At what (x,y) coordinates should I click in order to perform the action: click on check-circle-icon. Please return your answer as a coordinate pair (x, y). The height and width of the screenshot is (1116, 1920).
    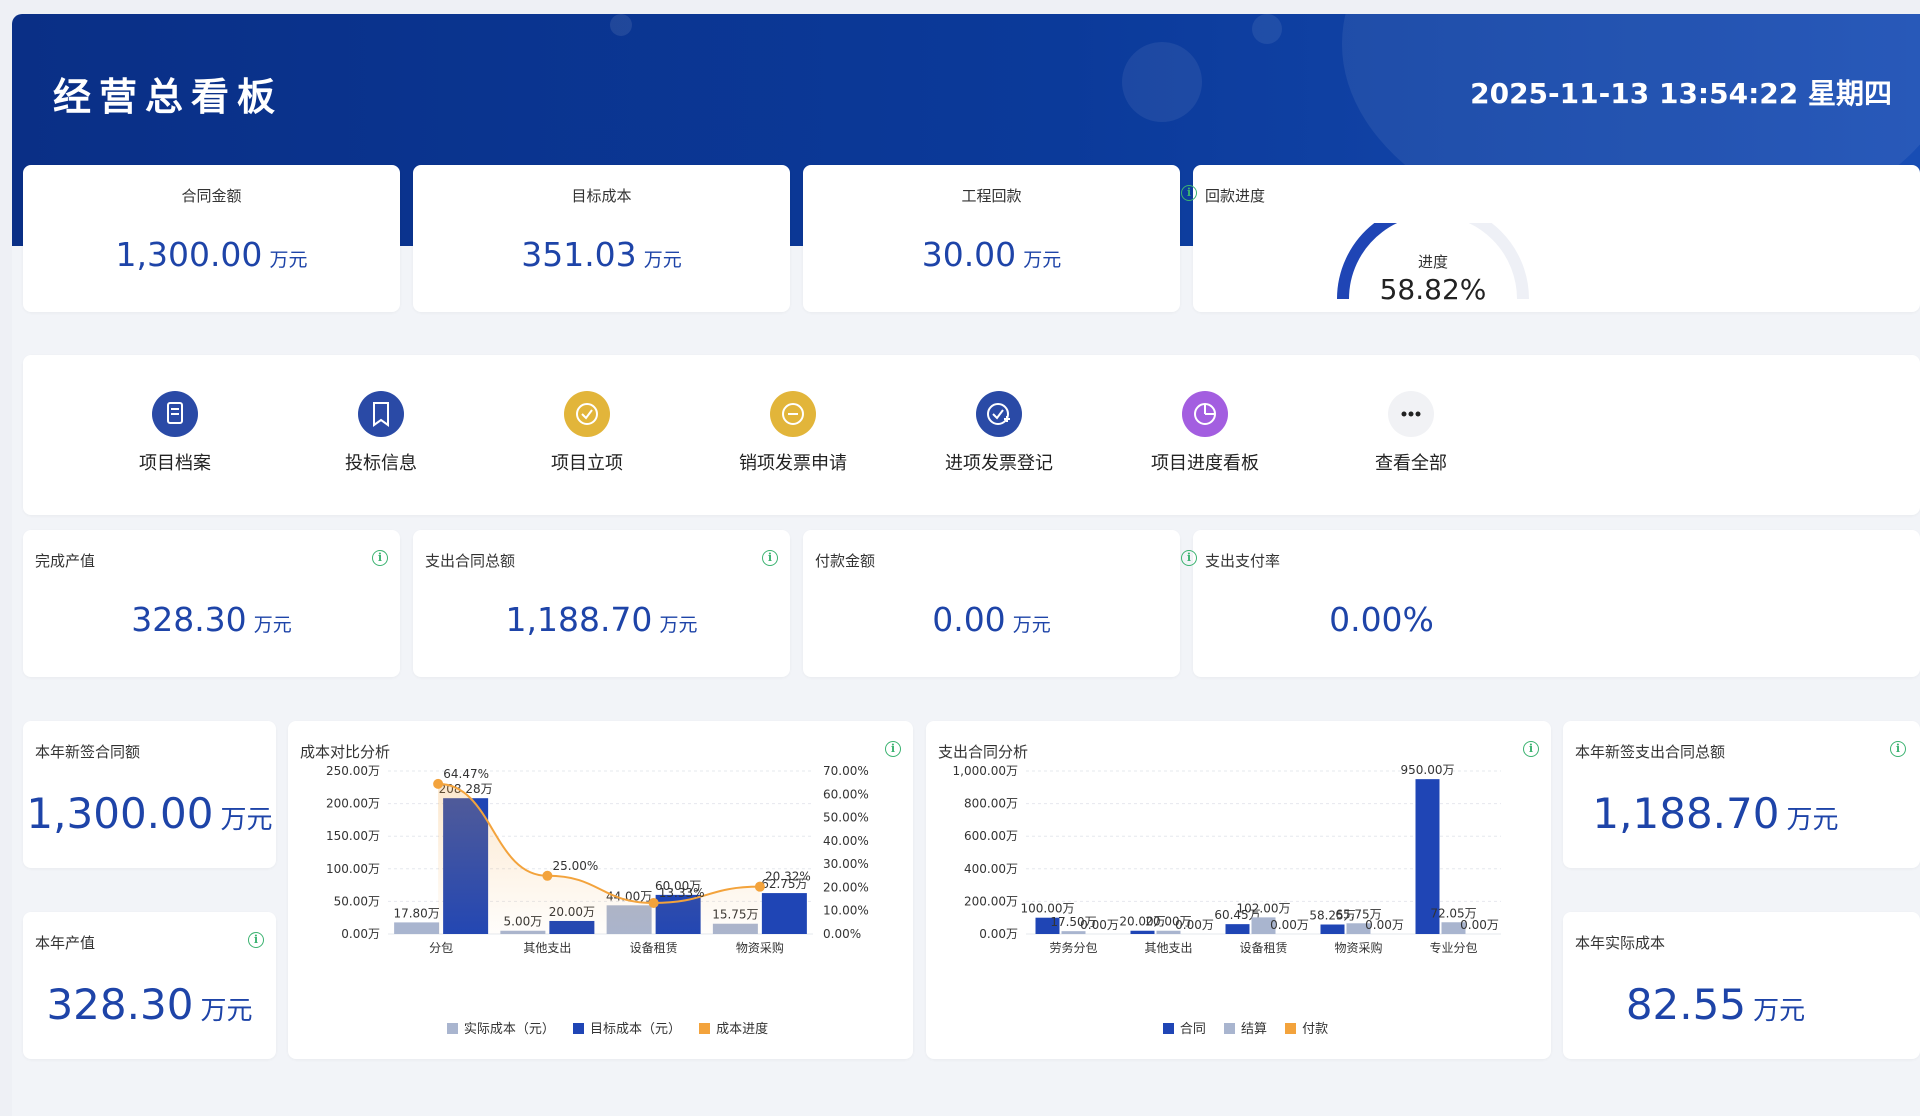
    Looking at the image, I should click on (587, 414).